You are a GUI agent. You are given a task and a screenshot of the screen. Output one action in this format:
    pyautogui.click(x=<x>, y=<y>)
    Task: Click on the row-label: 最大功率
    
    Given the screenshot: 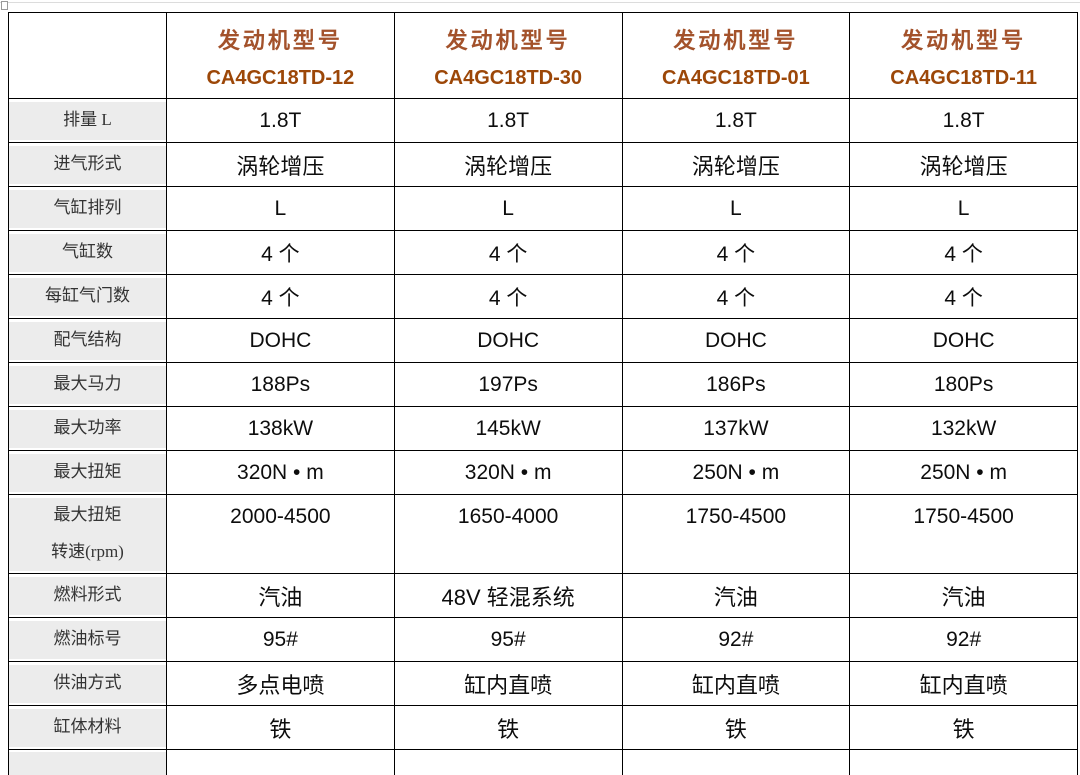 What is the action you would take?
    pyautogui.click(x=87, y=428)
    